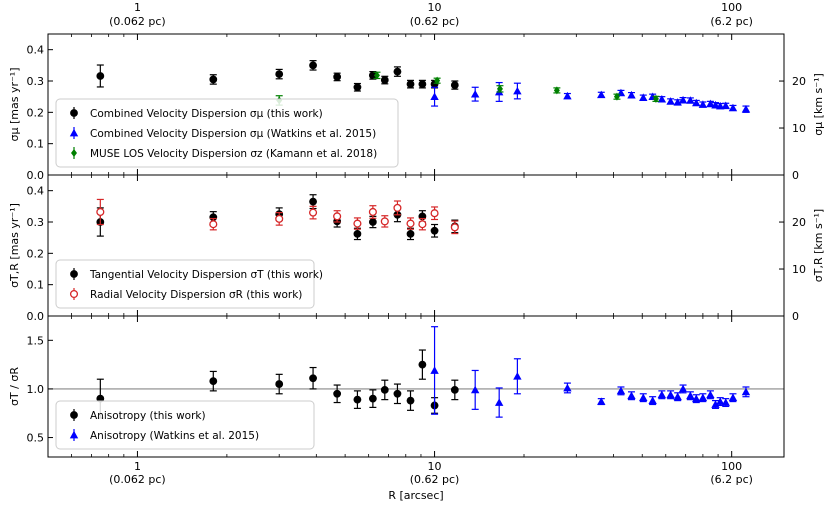 The image size is (830, 508). What do you see at coordinates (36, 50) in the screenshot?
I see `y-tick-label: 0.4` at bounding box center [36, 50].